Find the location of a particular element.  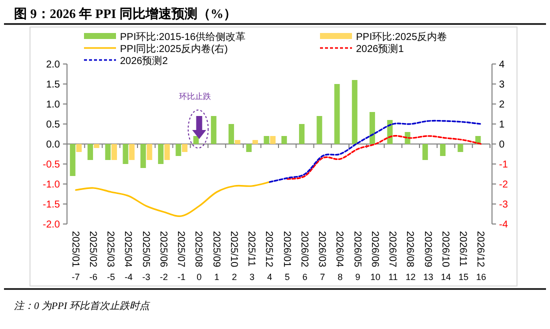

x-tick-label: 2026/02 6 is located at coordinates (304, 256).